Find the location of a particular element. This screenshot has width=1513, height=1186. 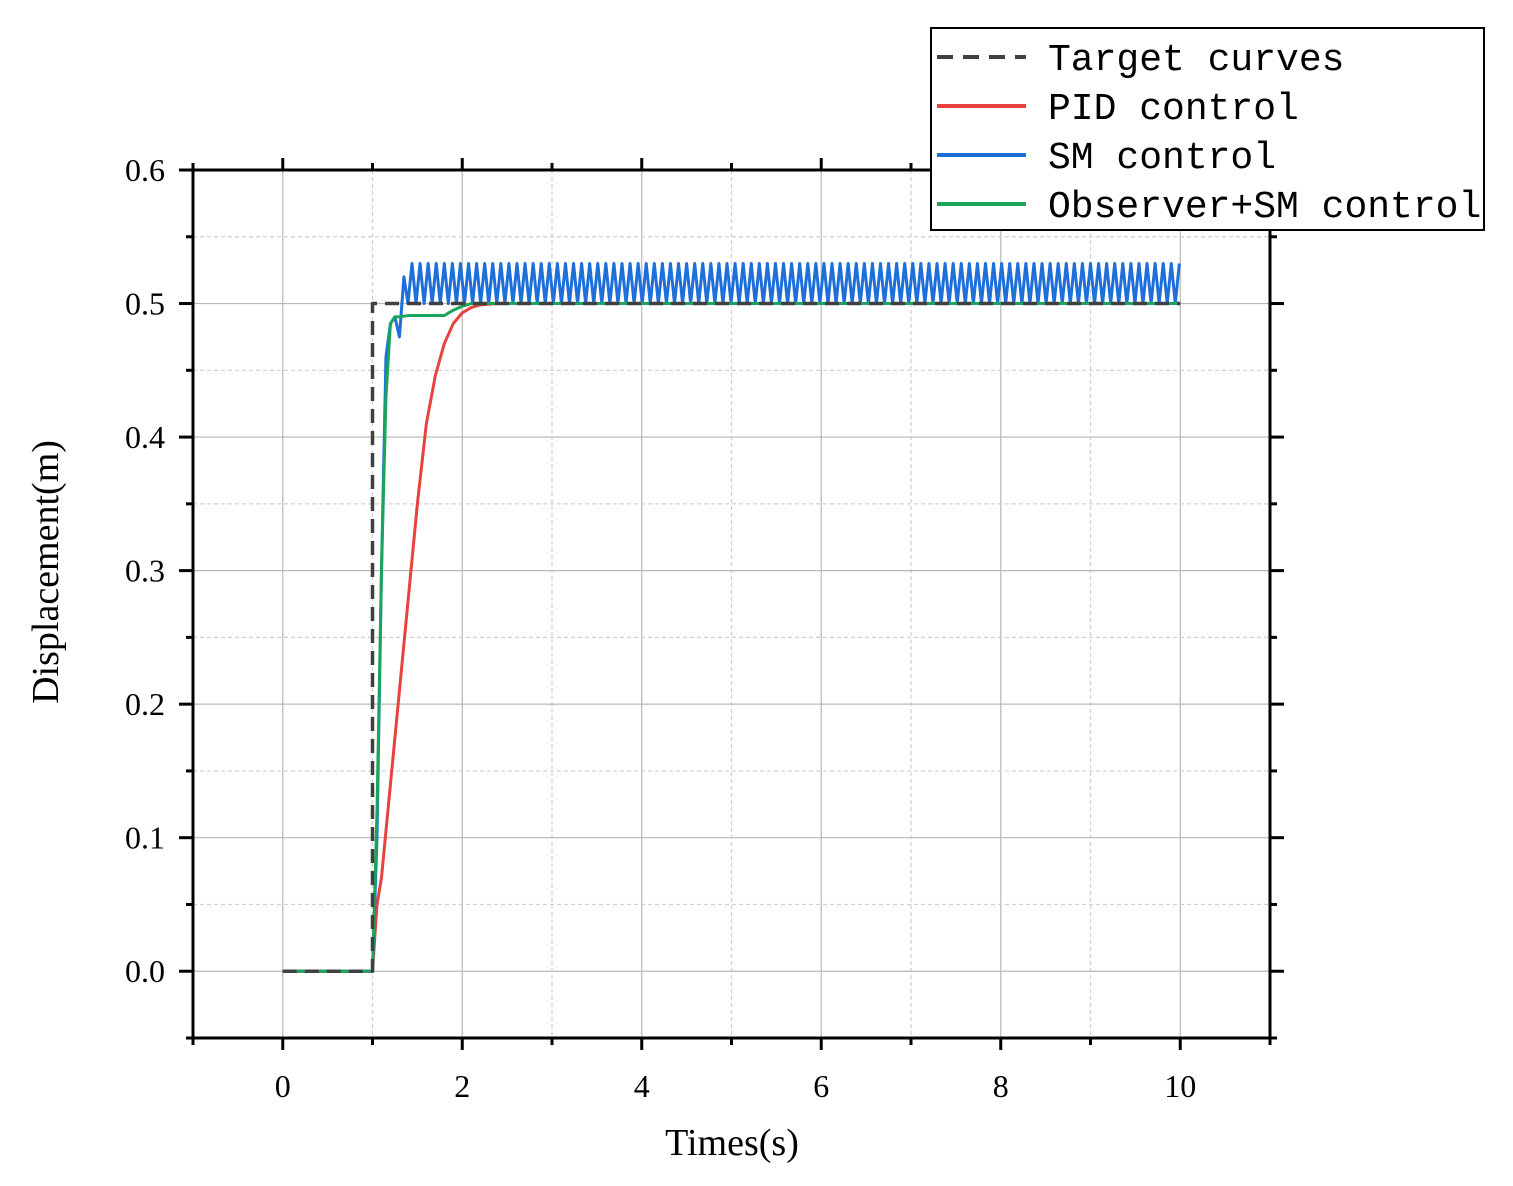

x-axis-title: Times(s) is located at coordinates (732, 1143).